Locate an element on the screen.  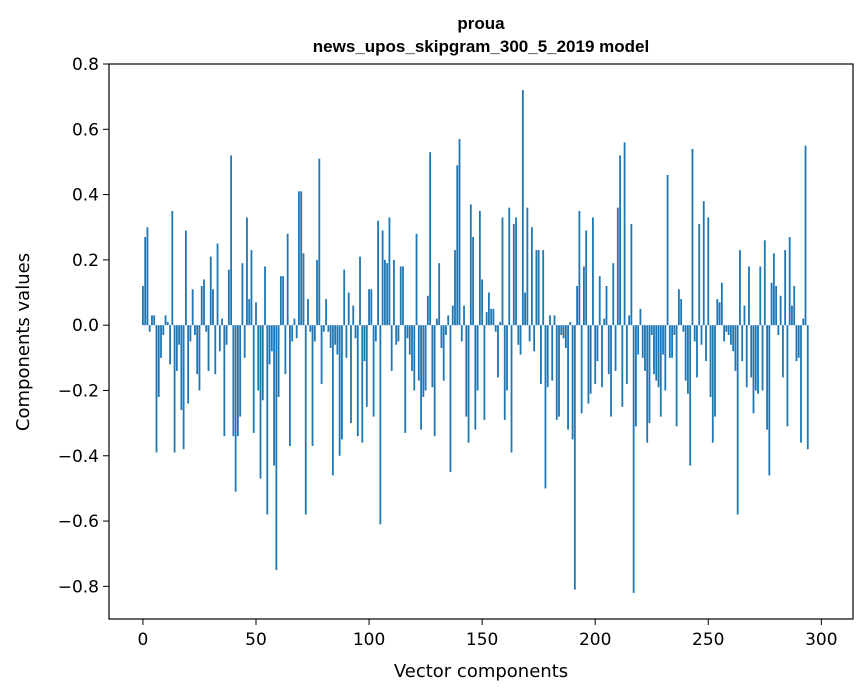
y-tick-label: 0.8 is located at coordinates (85, 65).